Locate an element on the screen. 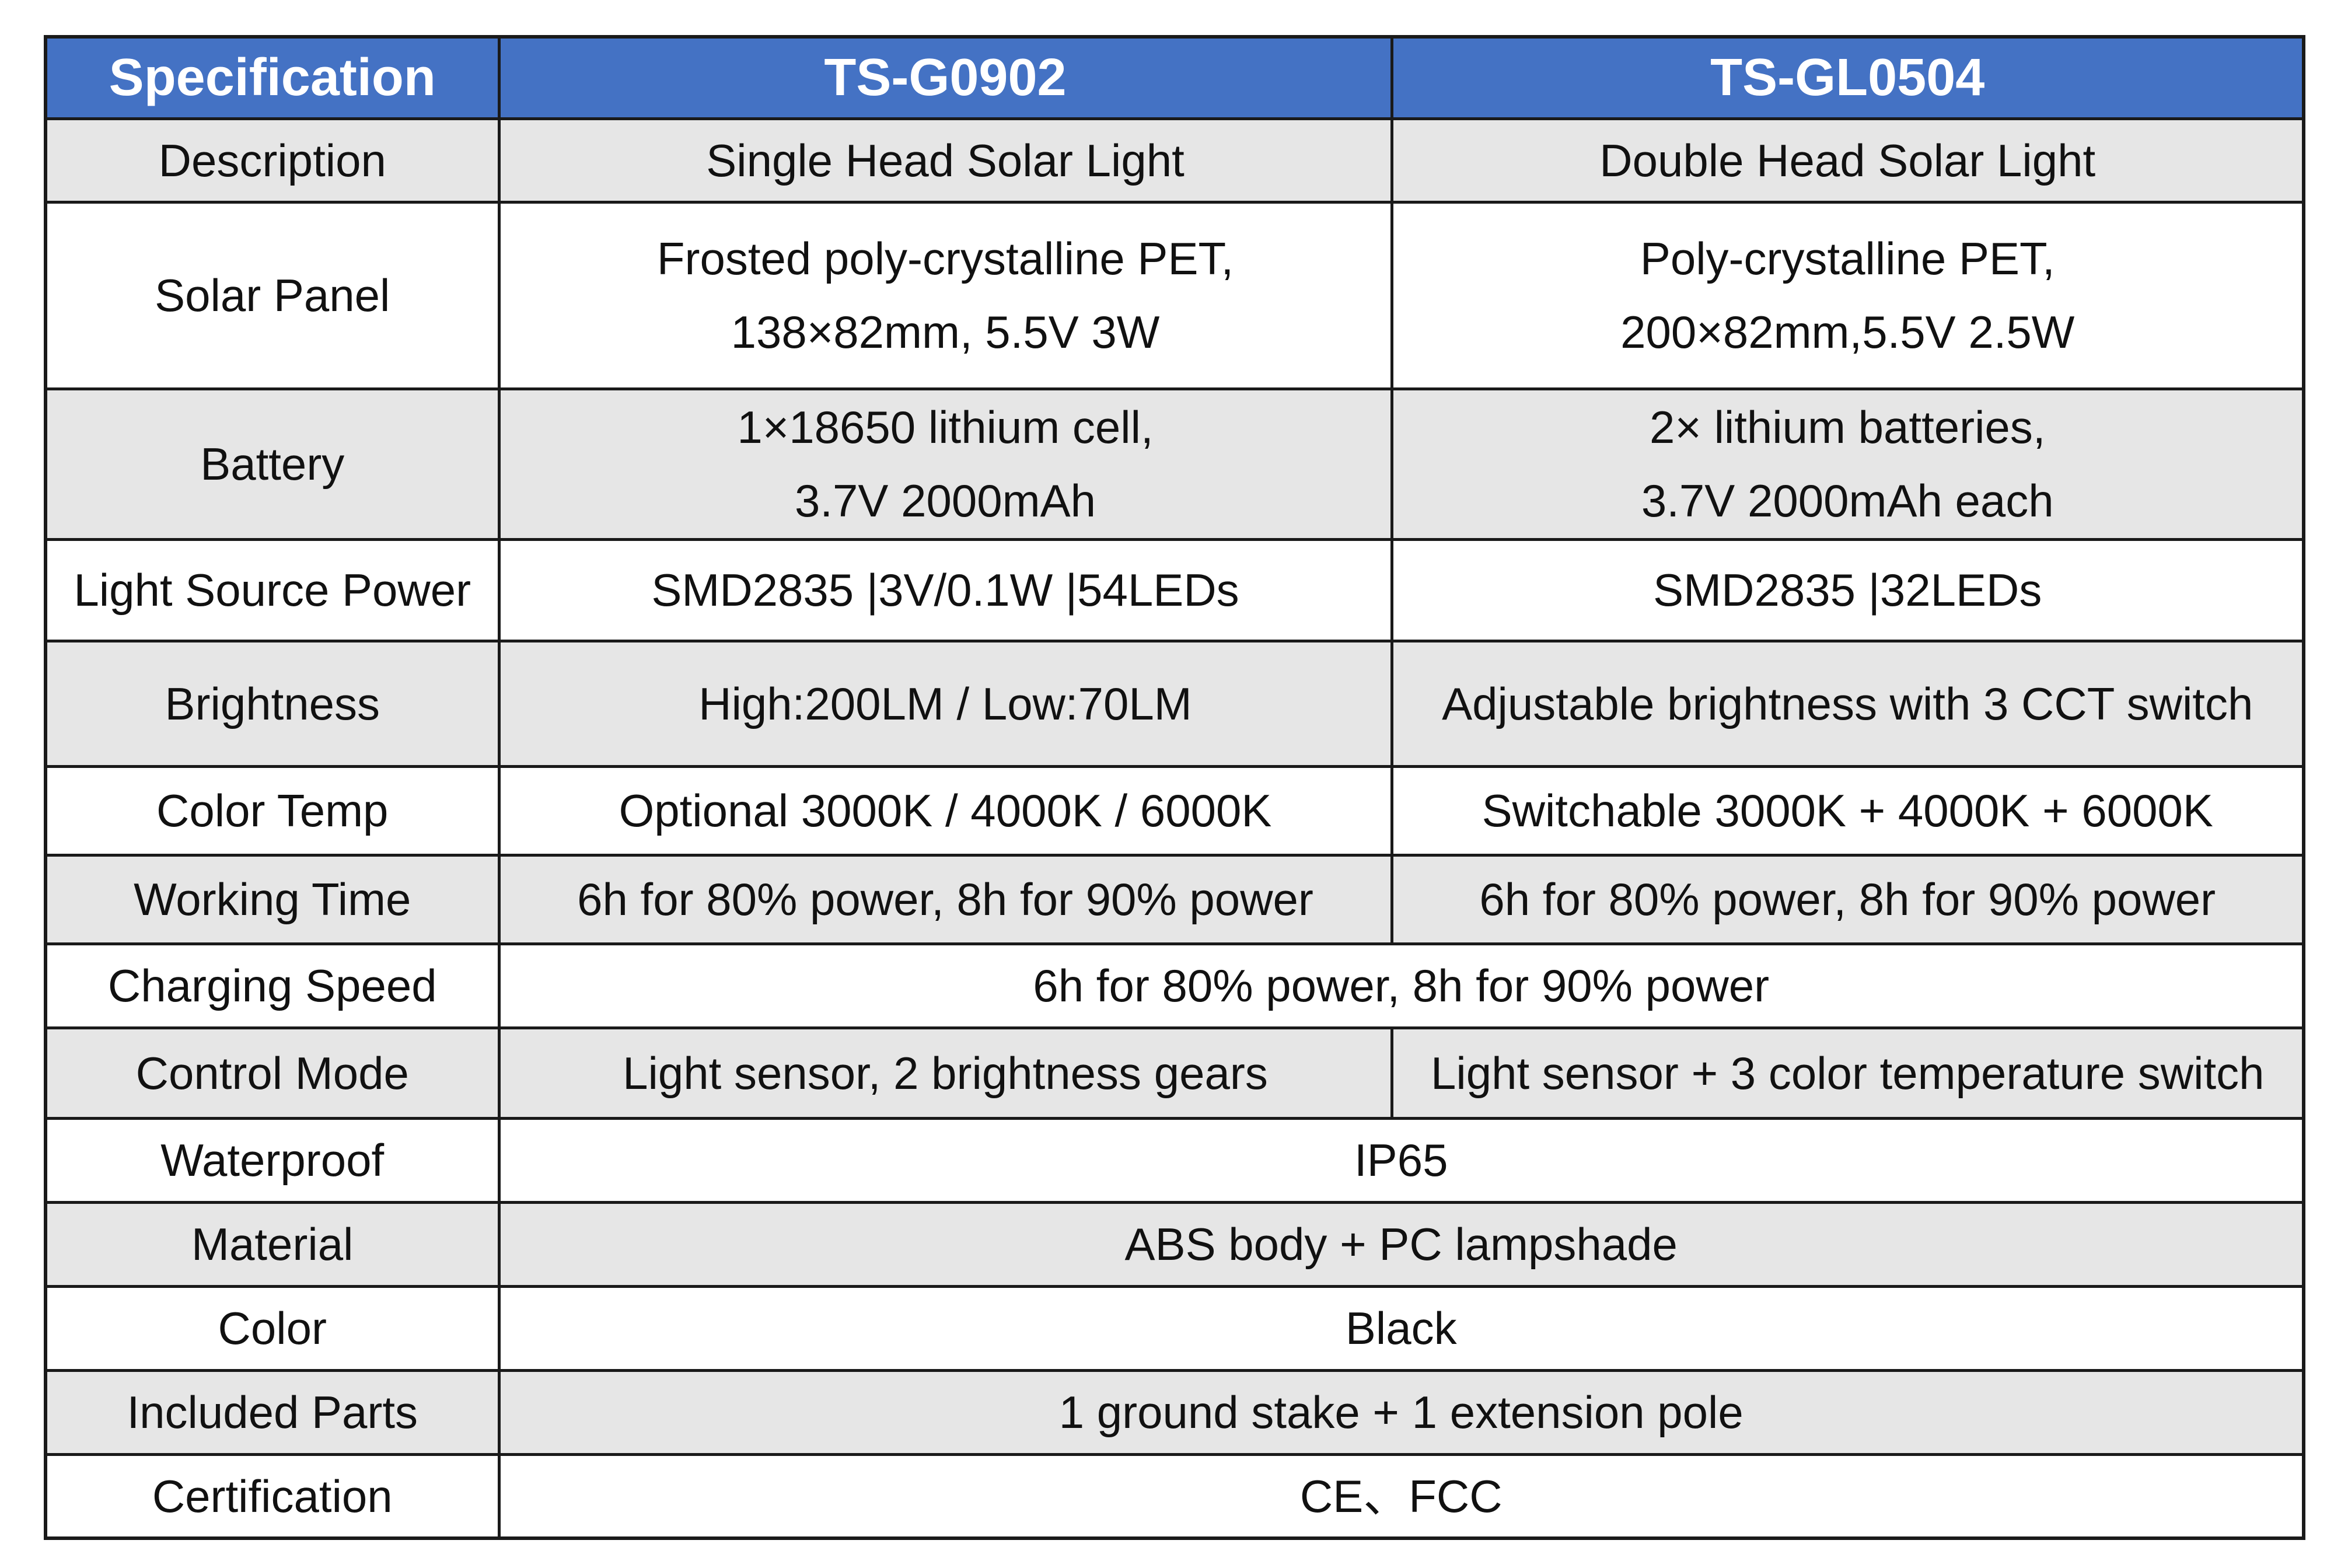 The width and height of the screenshot is (2341, 1568). header-ts-g0902: TS-G0902 is located at coordinates (945, 77).